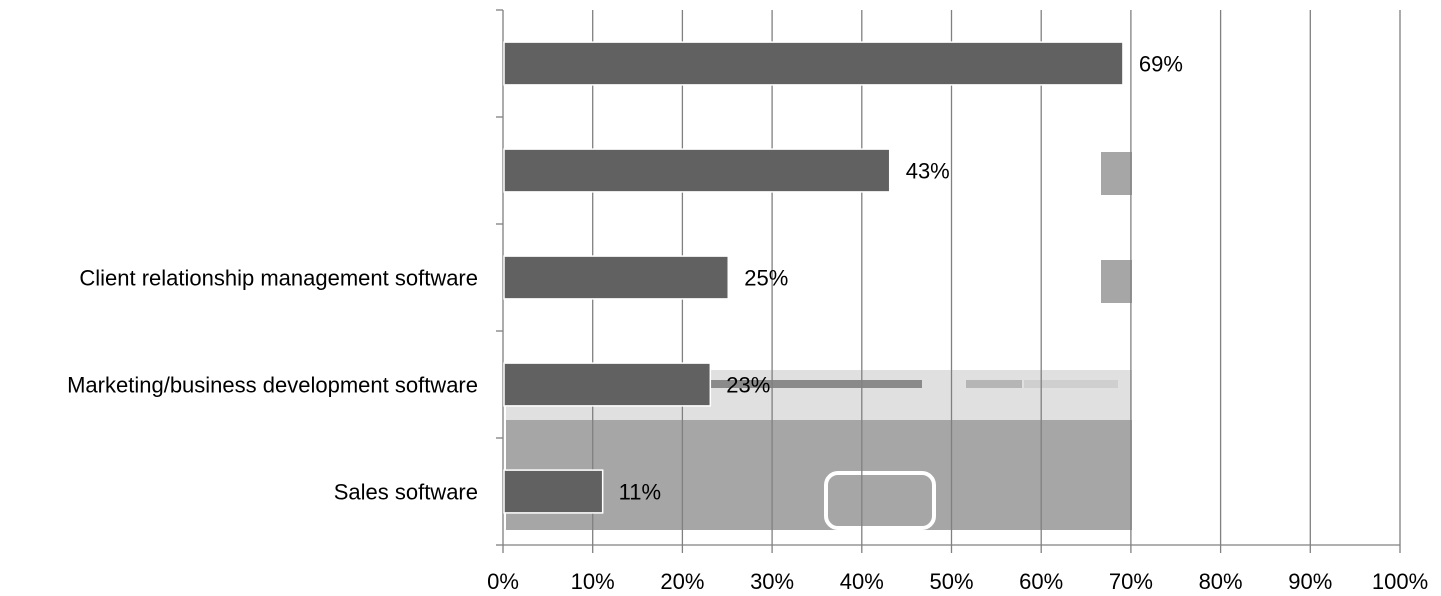 Image resolution: width=1441 pixels, height=596 pixels. Describe the element at coordinates (772, 581) in the screenshot. I see `x-tick-label: 30%` at that location.